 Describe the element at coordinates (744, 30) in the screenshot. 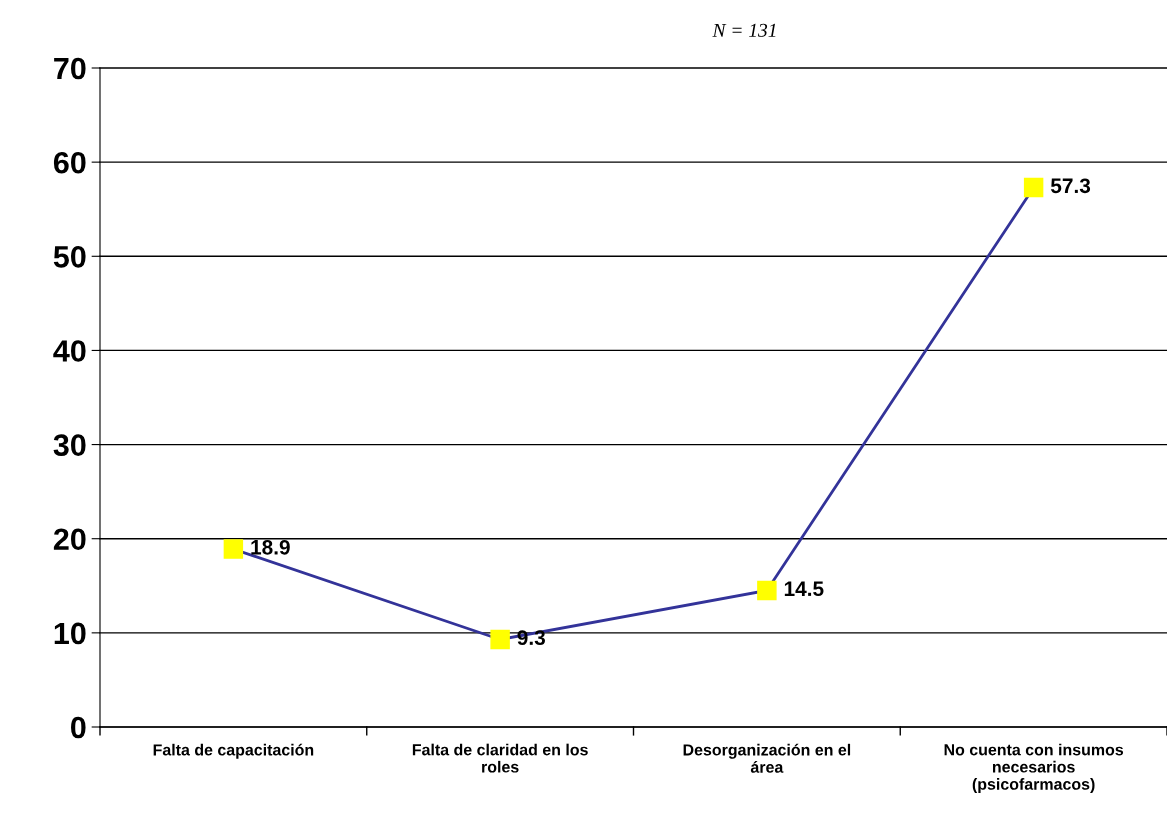

I see `chart-title: N = 131` at that location.